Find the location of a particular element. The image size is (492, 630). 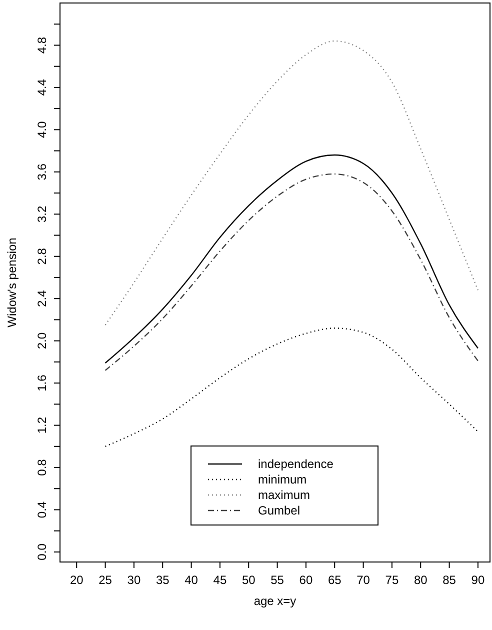

legend-label: minimum is located at coordinates (282, 479).